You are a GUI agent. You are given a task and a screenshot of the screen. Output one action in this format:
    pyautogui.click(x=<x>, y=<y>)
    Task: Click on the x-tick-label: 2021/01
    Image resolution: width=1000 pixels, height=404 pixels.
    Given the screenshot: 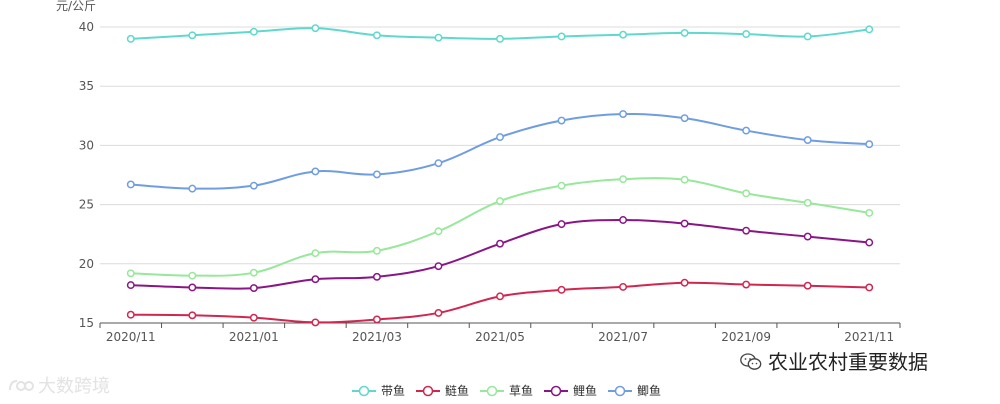 What is the action you would take?
    pyautogui.click(x=254, y=337)
    